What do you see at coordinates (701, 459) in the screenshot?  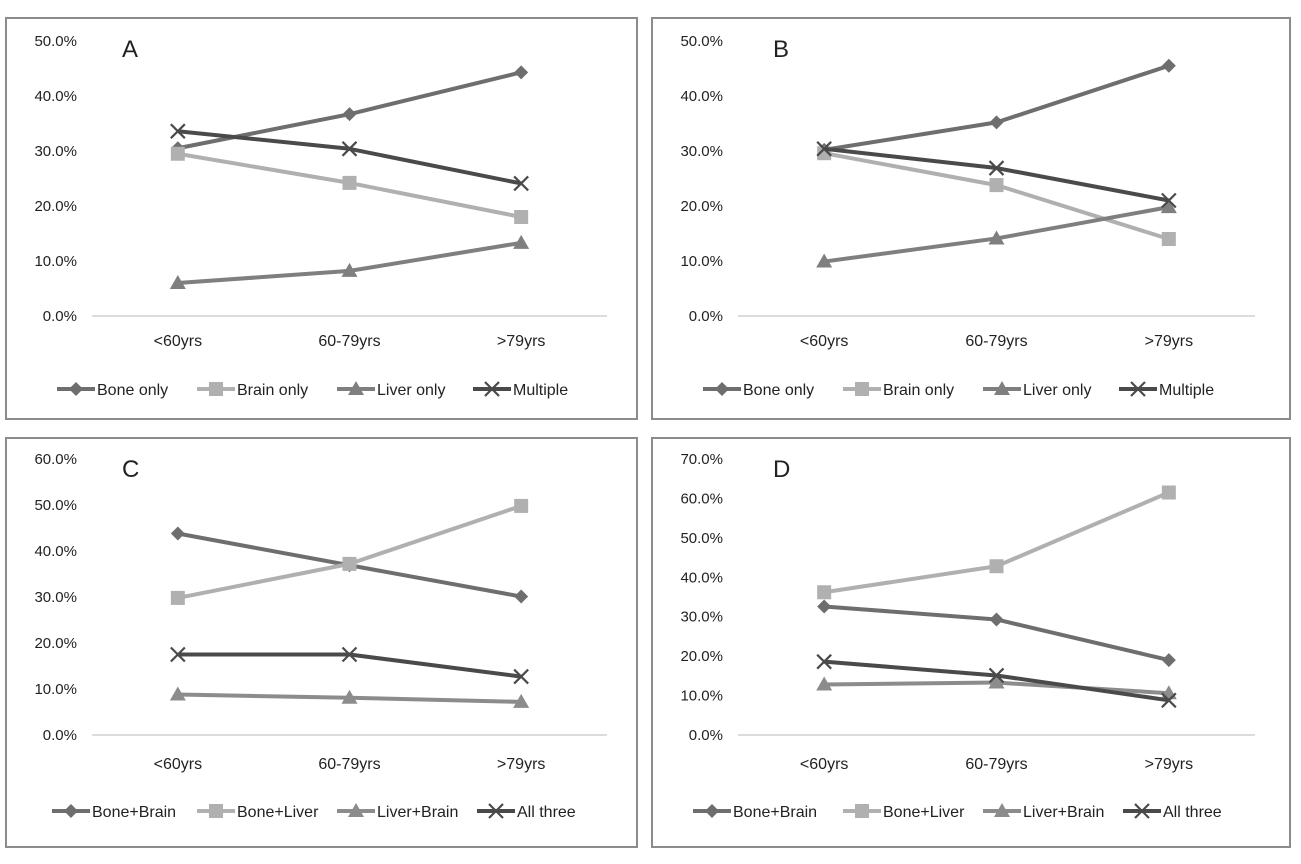 I see `y-tick-label: 70.0%` at bounding box center [701, 459].